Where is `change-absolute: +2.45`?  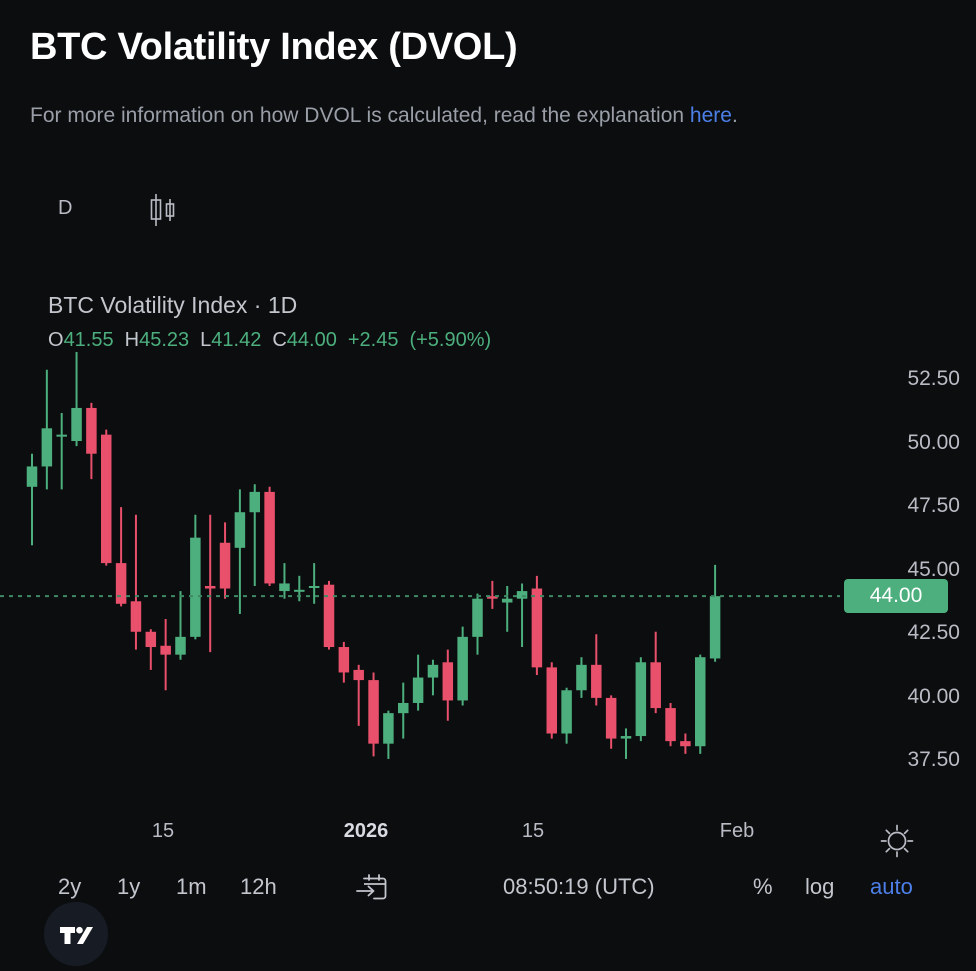 change-absolute: +2.45 is located at coordinates (373, 340).